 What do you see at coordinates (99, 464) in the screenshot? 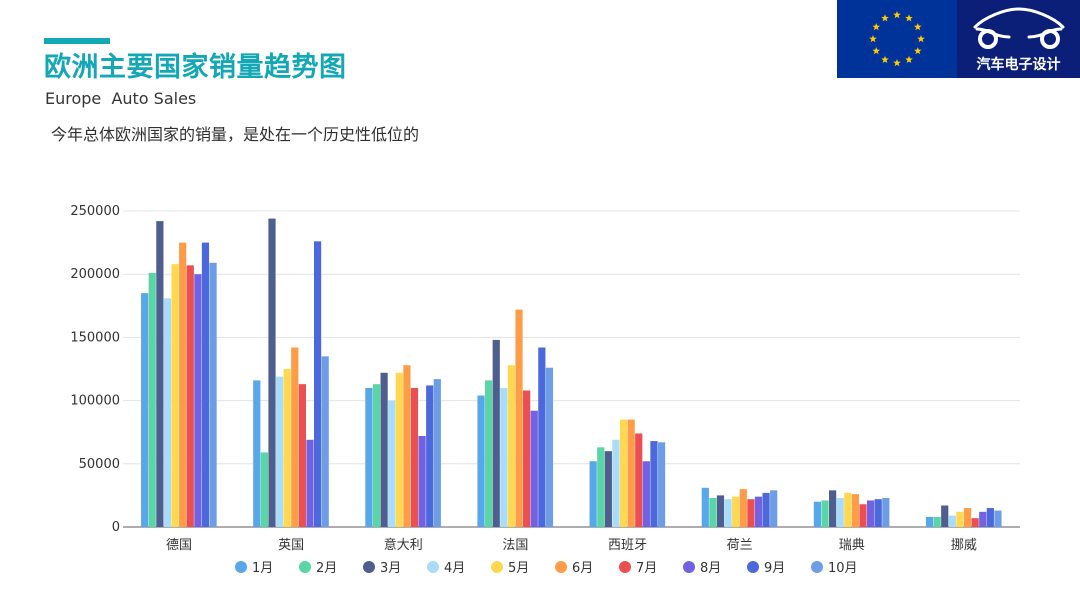
I see `y-axis-tick-label: 50000` at bounding box center [99, 464].